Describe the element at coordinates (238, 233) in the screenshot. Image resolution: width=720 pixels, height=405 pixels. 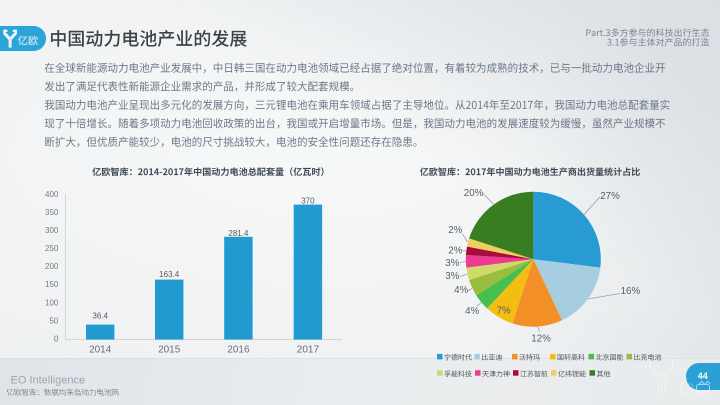
I see `svg-text: 281.4` at that location.